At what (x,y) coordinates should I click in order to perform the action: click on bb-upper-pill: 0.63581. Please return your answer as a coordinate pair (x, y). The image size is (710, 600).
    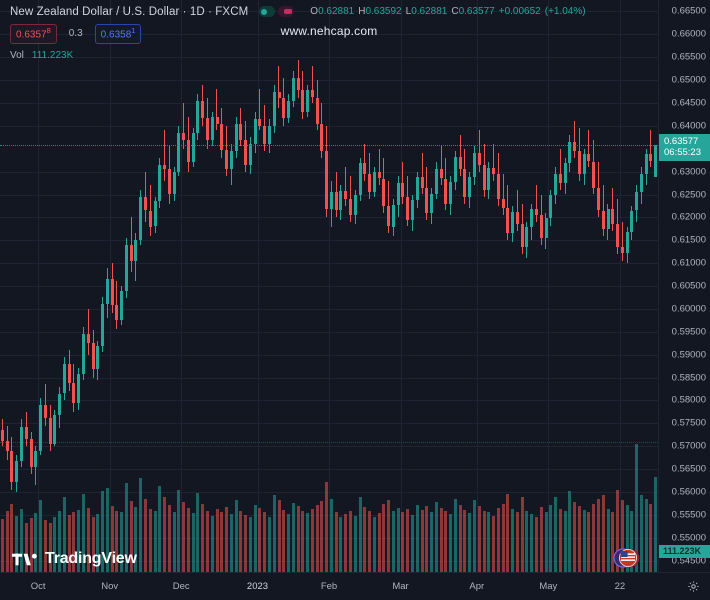
    Looking at the image, I should click on (118, 34).